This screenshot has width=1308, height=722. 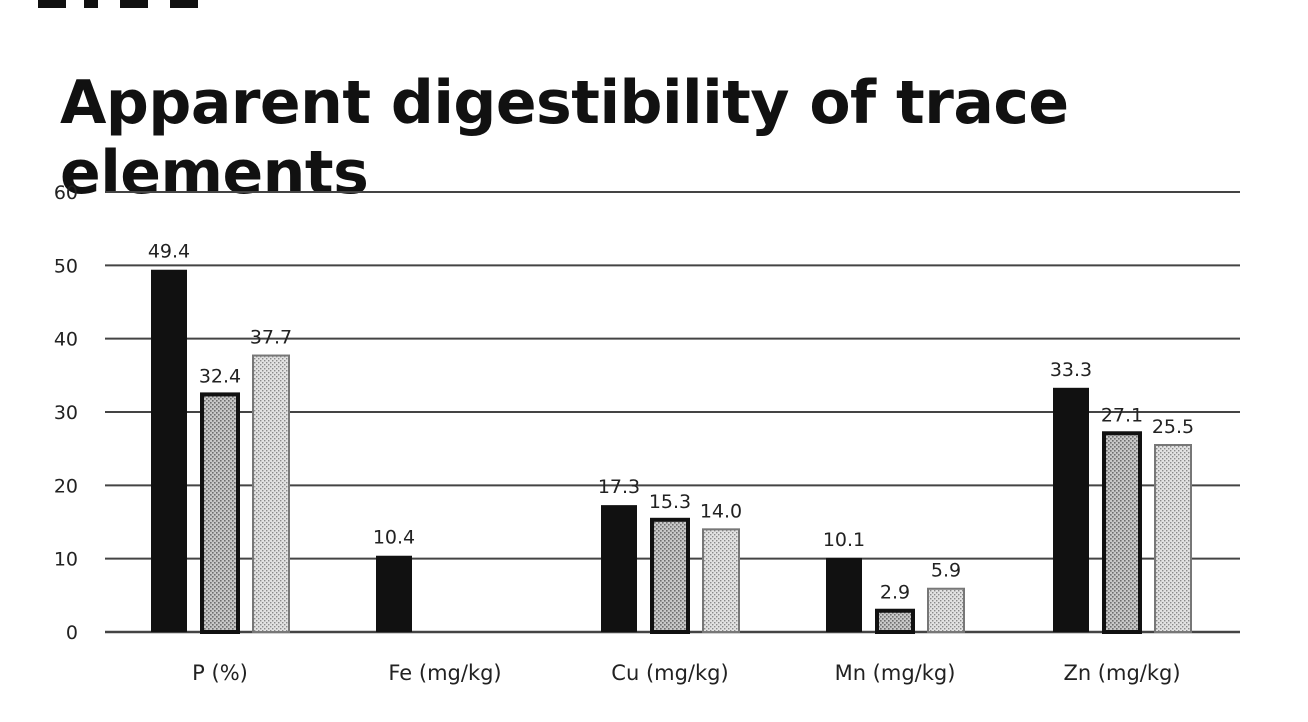 I want to click on x-tick-label: P (%), so click(x=220, y=673).